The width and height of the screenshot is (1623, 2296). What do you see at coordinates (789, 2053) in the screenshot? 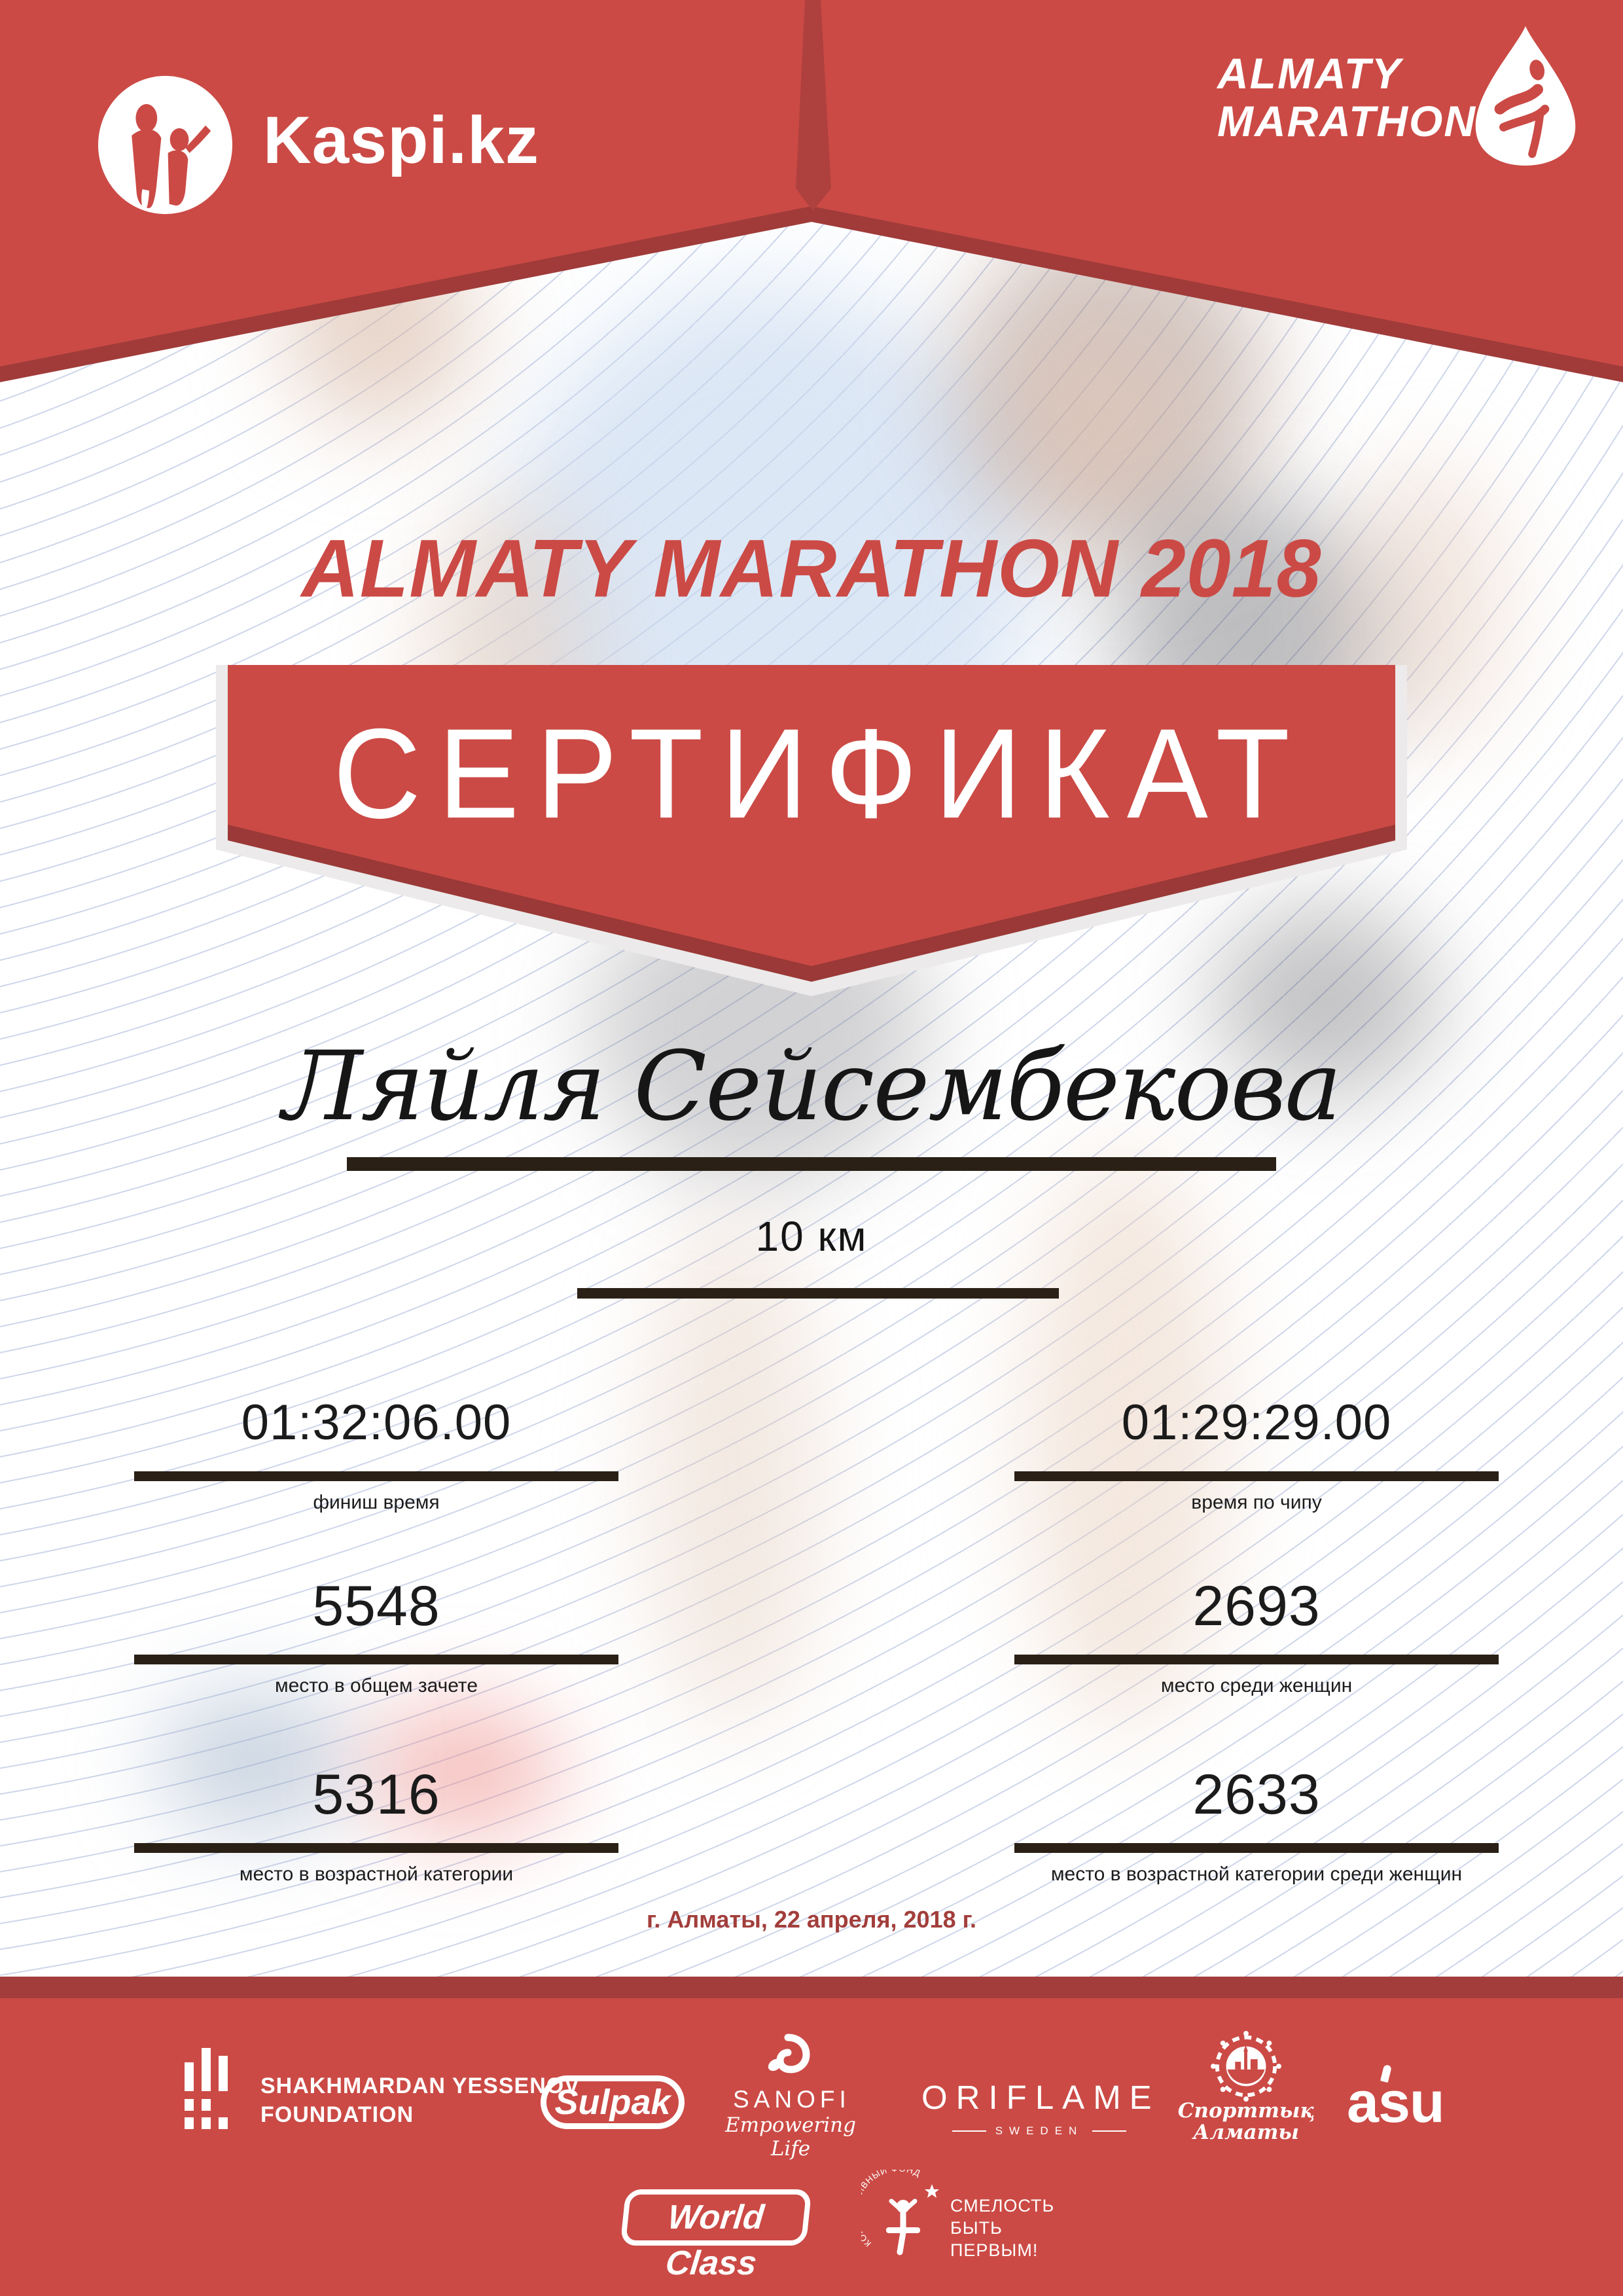
I see `sanofi-icon` at bounding box center [789, 2053].